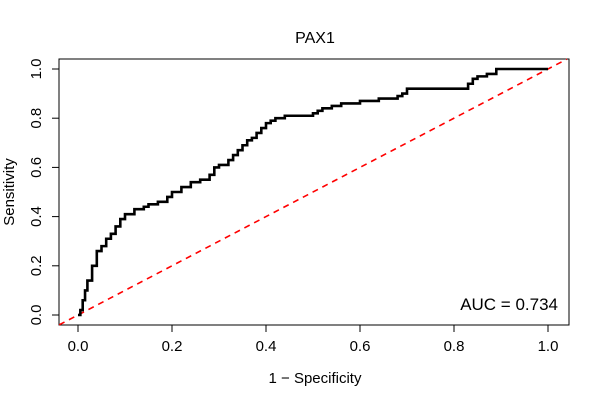  Describe the element at coordinates (360, 346) in the screenshot. I see `x-tick-label: 0.6` at that location.